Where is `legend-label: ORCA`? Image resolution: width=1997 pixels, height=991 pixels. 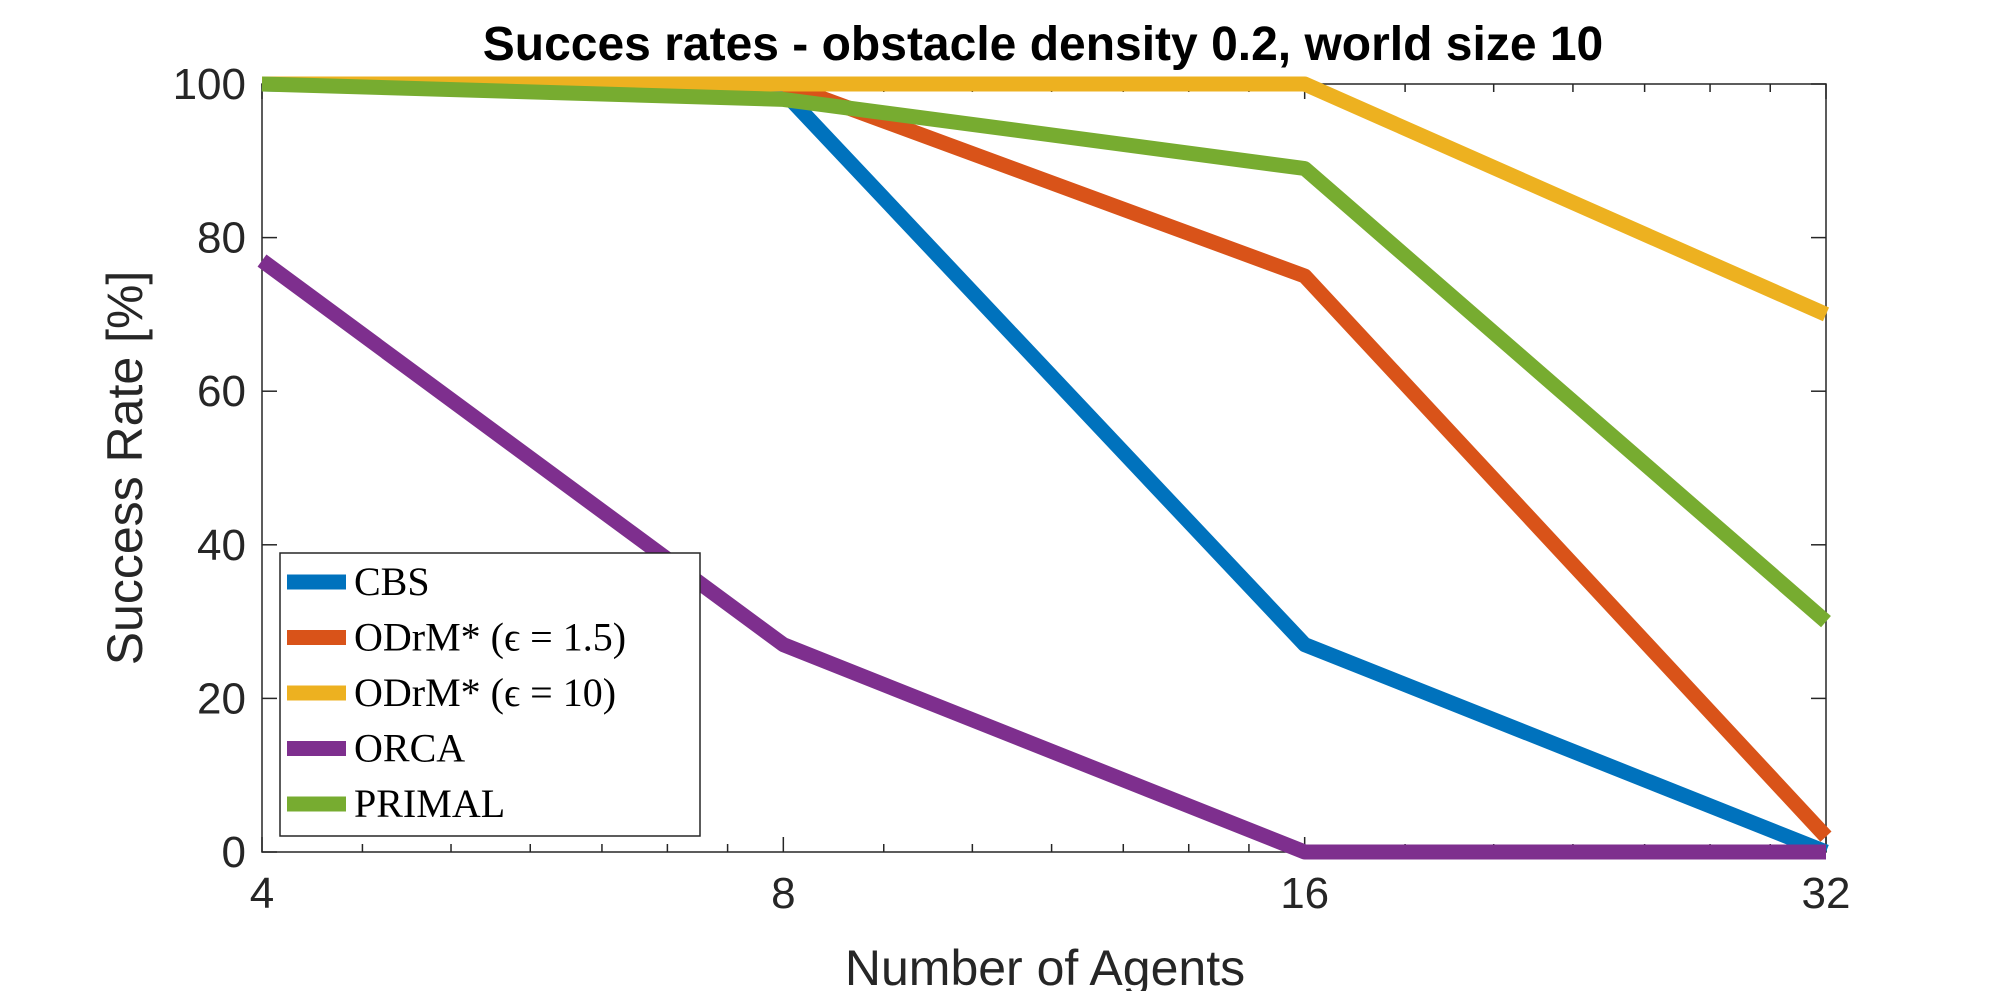 legend-label: ORCA is located at coordinates (409, 748).